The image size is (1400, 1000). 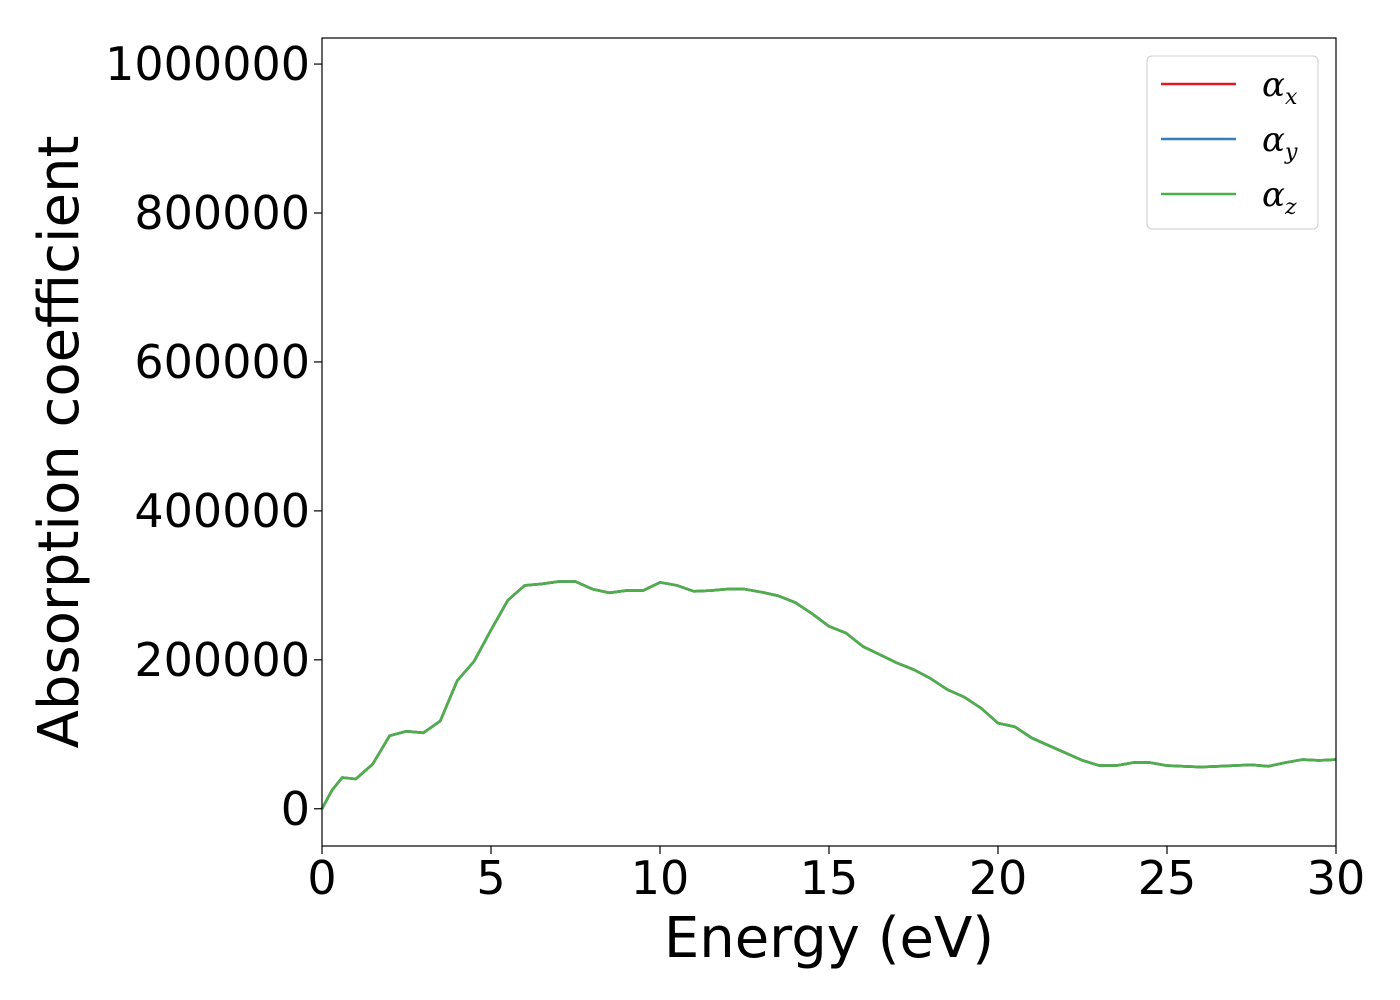 I want to click on y-tick-label: 600000, so click(x=222, y=362).